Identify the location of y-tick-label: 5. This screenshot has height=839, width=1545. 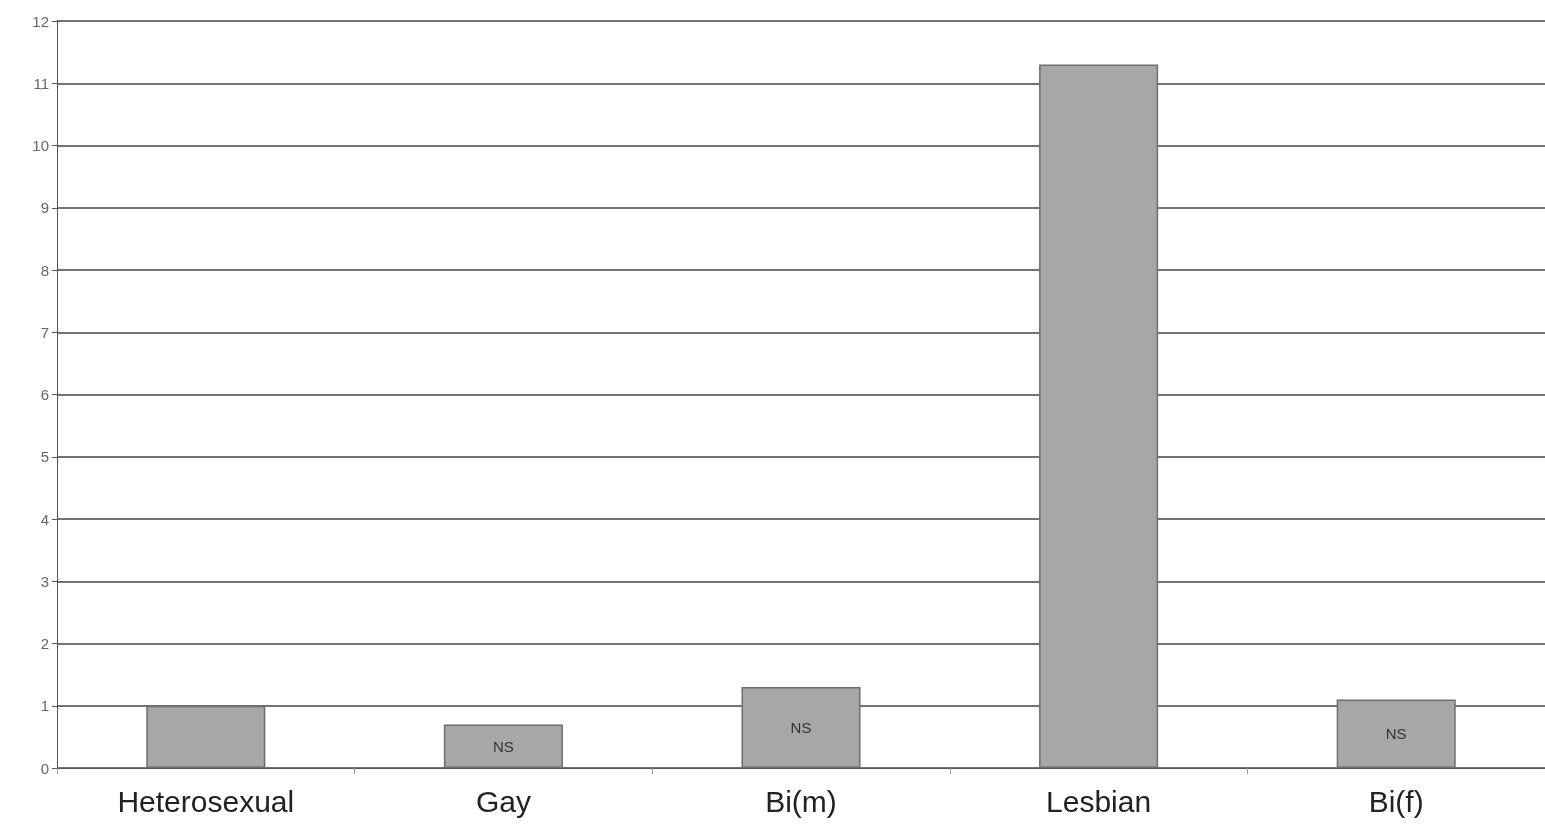
(44, 457).